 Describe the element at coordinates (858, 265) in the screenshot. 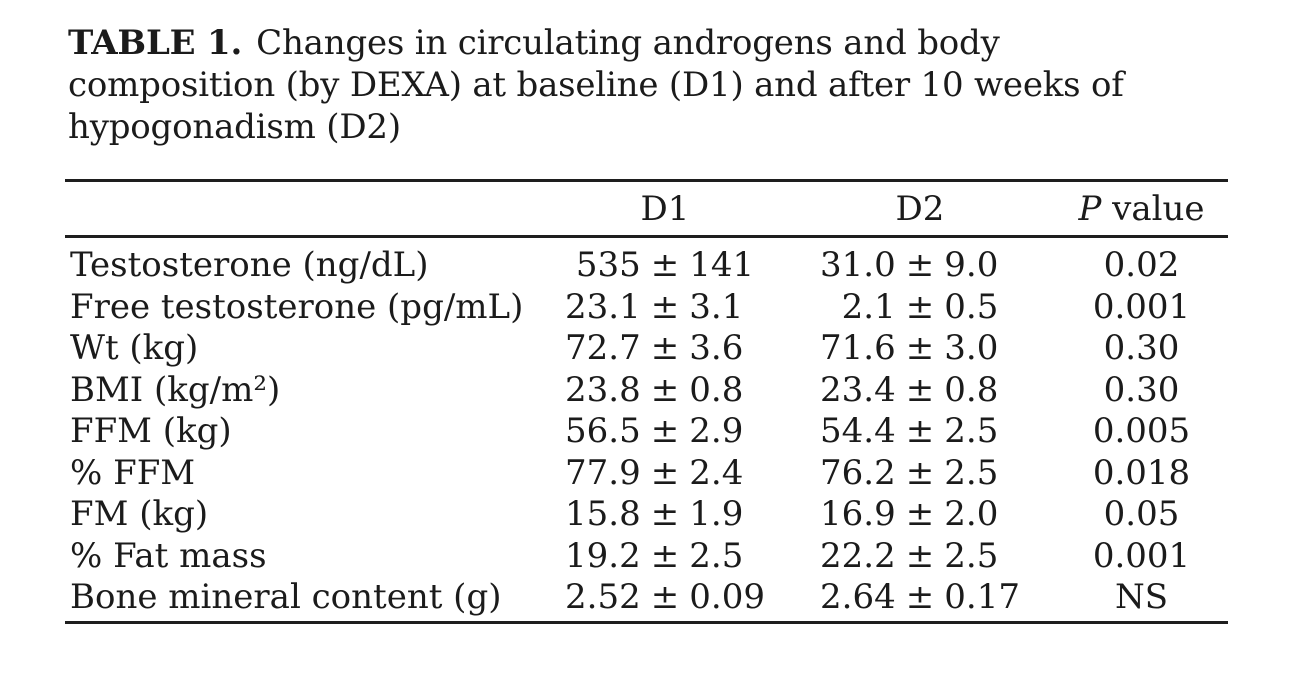

I see `mean-value: 31.0` at that location.